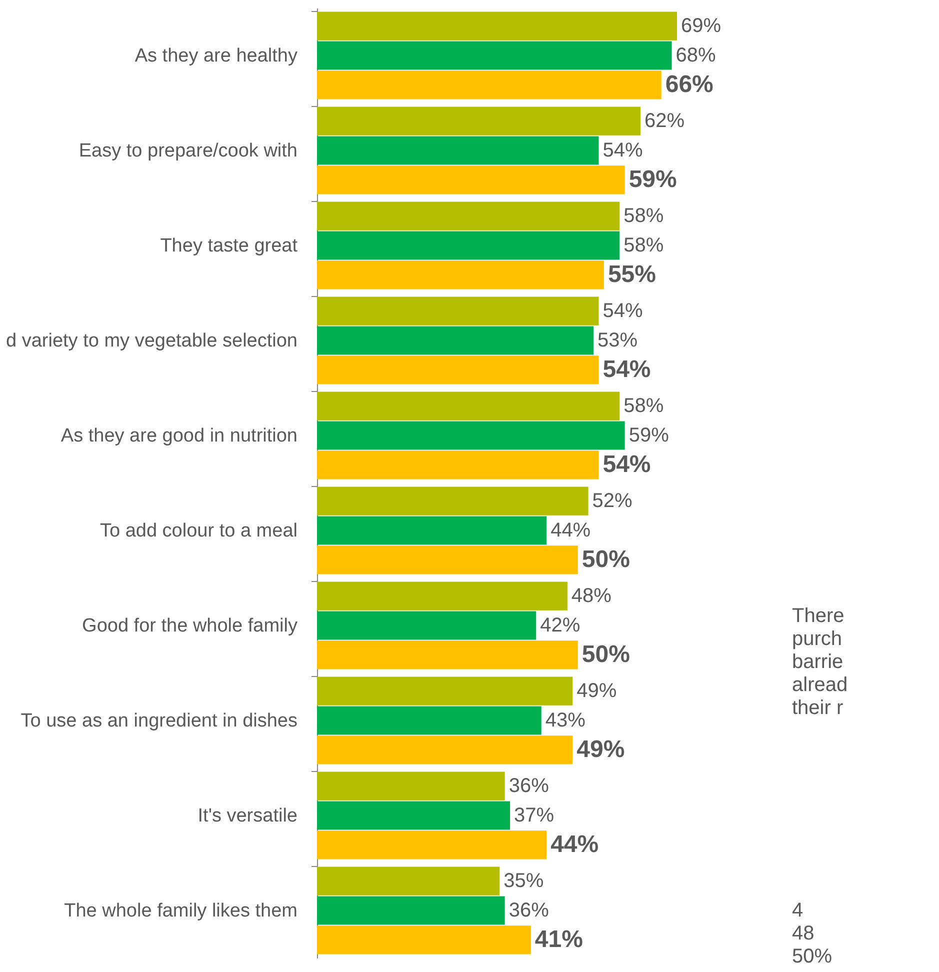 This screenshot has width=939, height=972. I want to click on y-tick-label: The whole family likes them, so click(181, 911).